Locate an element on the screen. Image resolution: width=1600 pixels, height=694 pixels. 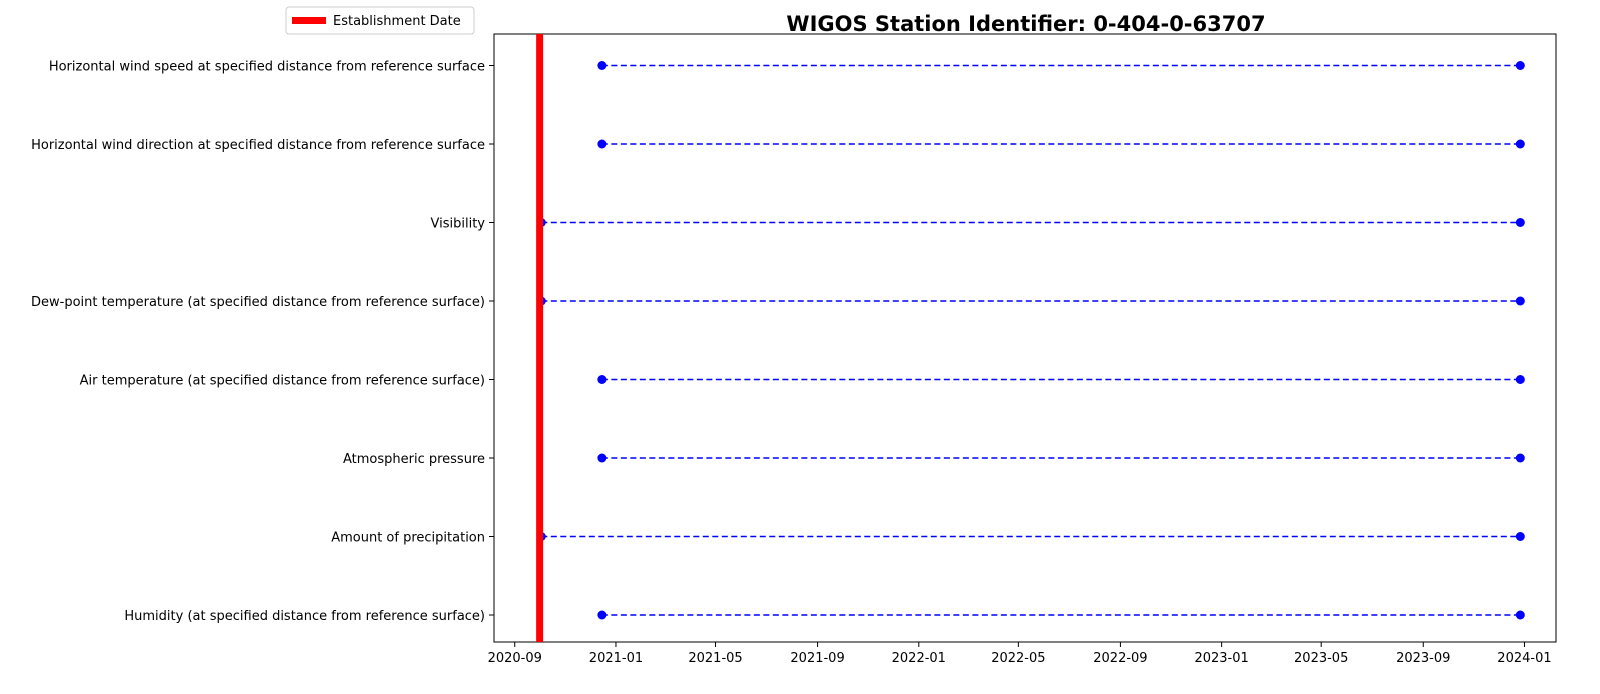
x-tick-label: 2023-05 is located at coordinates (1321, 658).